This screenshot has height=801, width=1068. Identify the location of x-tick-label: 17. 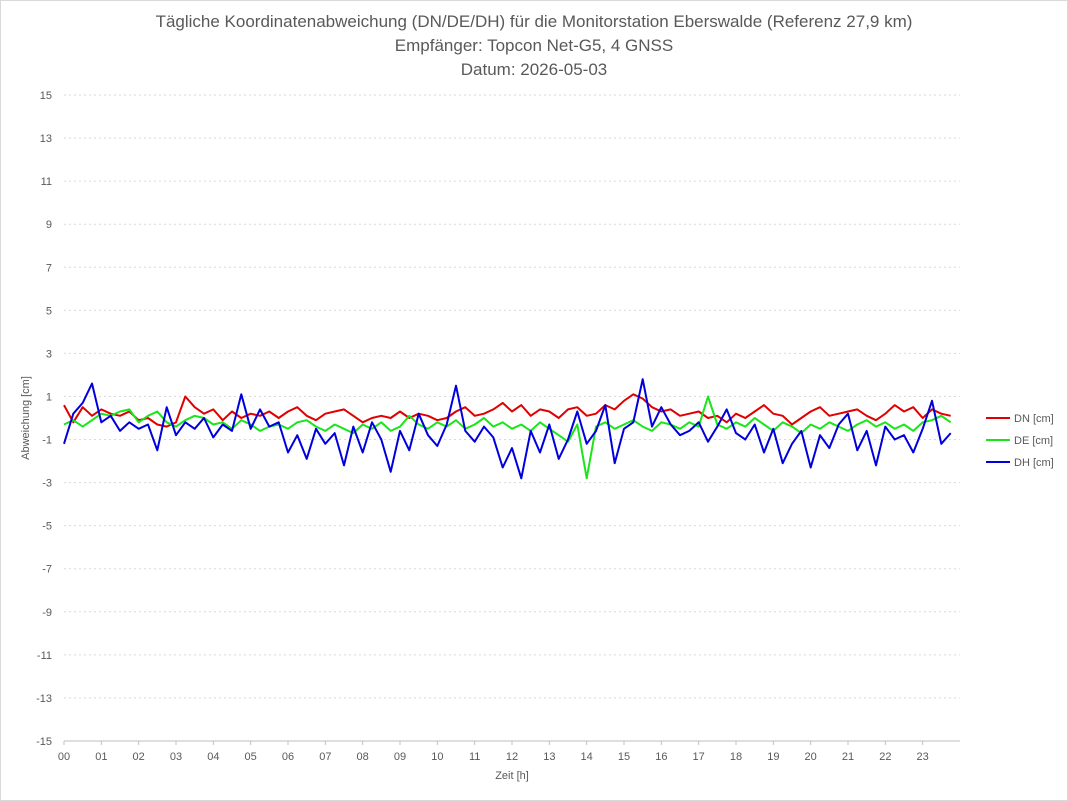
(699, 757).